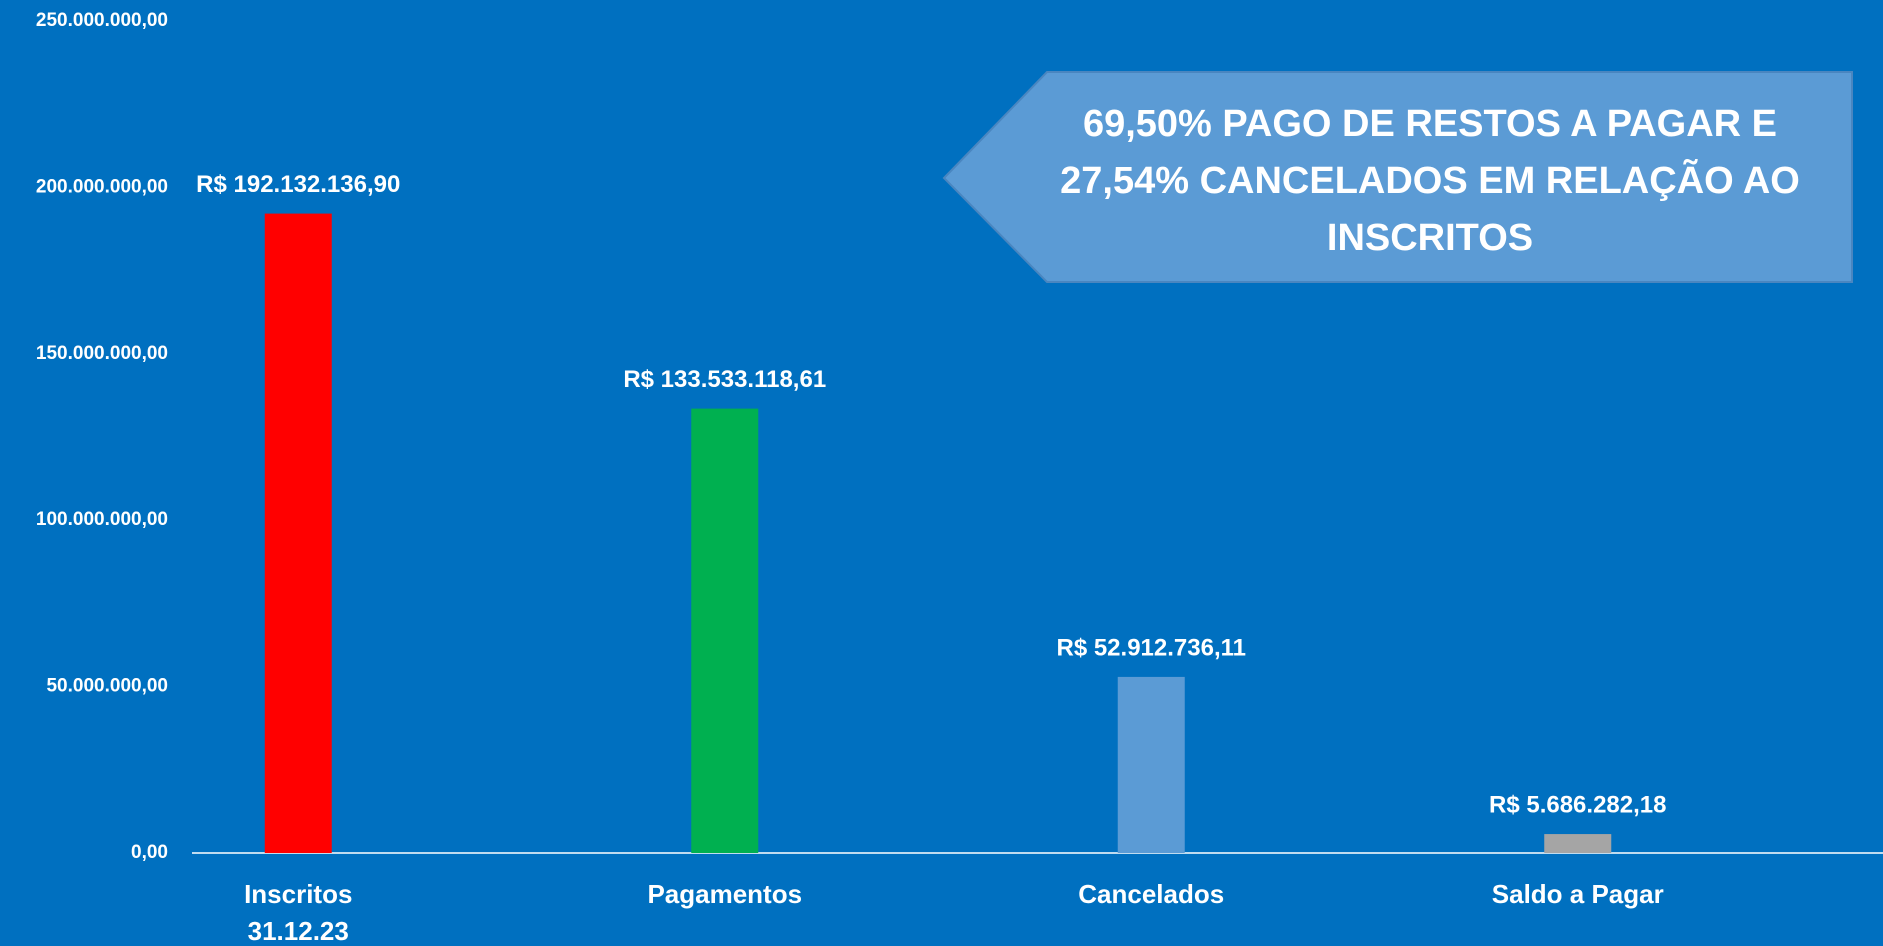 Image resolution: width=1883 pixels, height=946 pixels. I want to click on y-tick-label: 250.000.000,00, so click(102, 20).